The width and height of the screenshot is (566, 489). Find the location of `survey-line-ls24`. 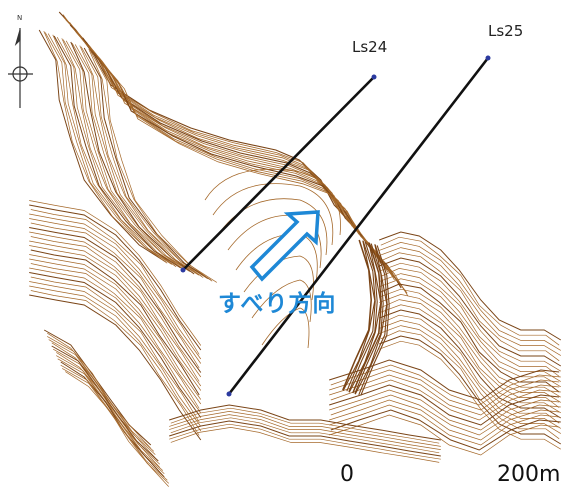

survey-line-ls24 is located at coordinates (278, 173).